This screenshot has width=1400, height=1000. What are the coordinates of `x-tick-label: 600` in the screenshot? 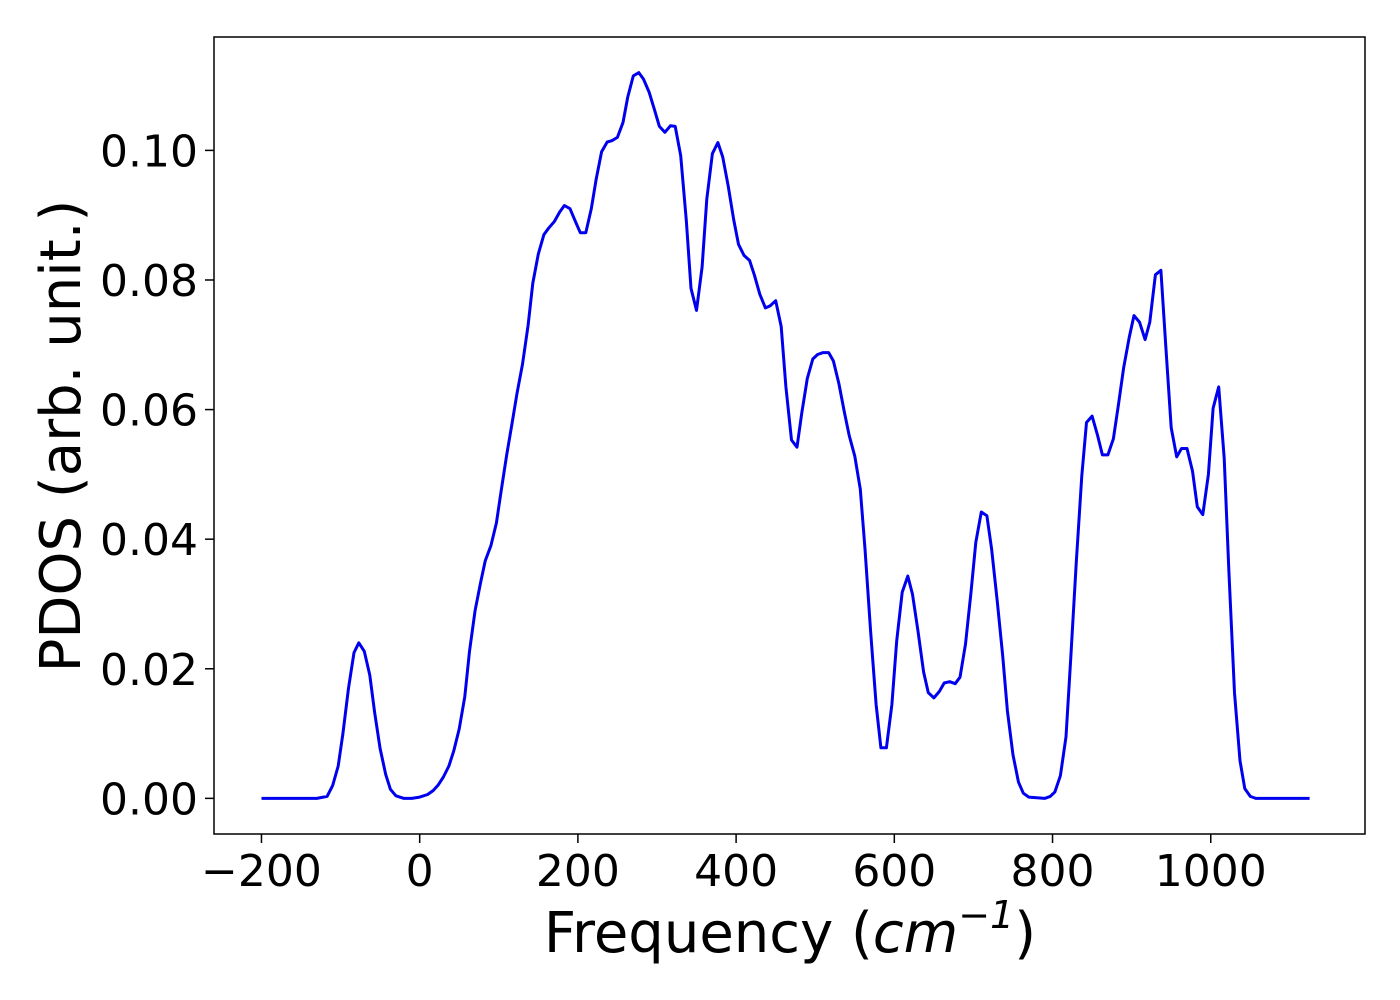 It's located at (894, 871).